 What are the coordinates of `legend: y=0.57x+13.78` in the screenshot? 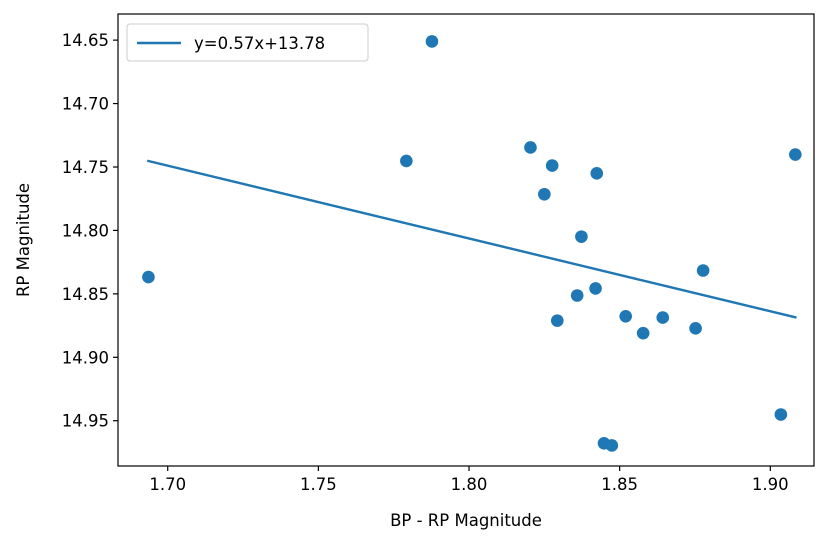 It's located at (247, 42).